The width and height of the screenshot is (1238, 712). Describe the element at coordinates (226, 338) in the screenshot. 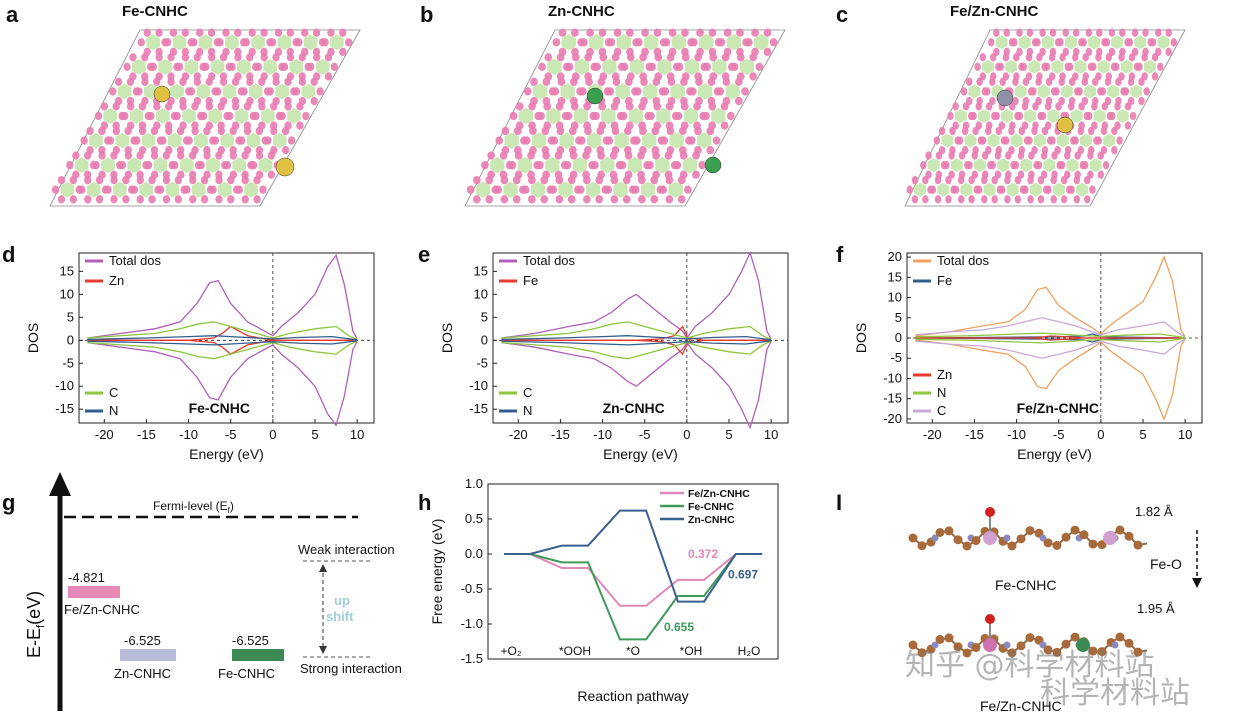

I see `plot-frame` at that location.